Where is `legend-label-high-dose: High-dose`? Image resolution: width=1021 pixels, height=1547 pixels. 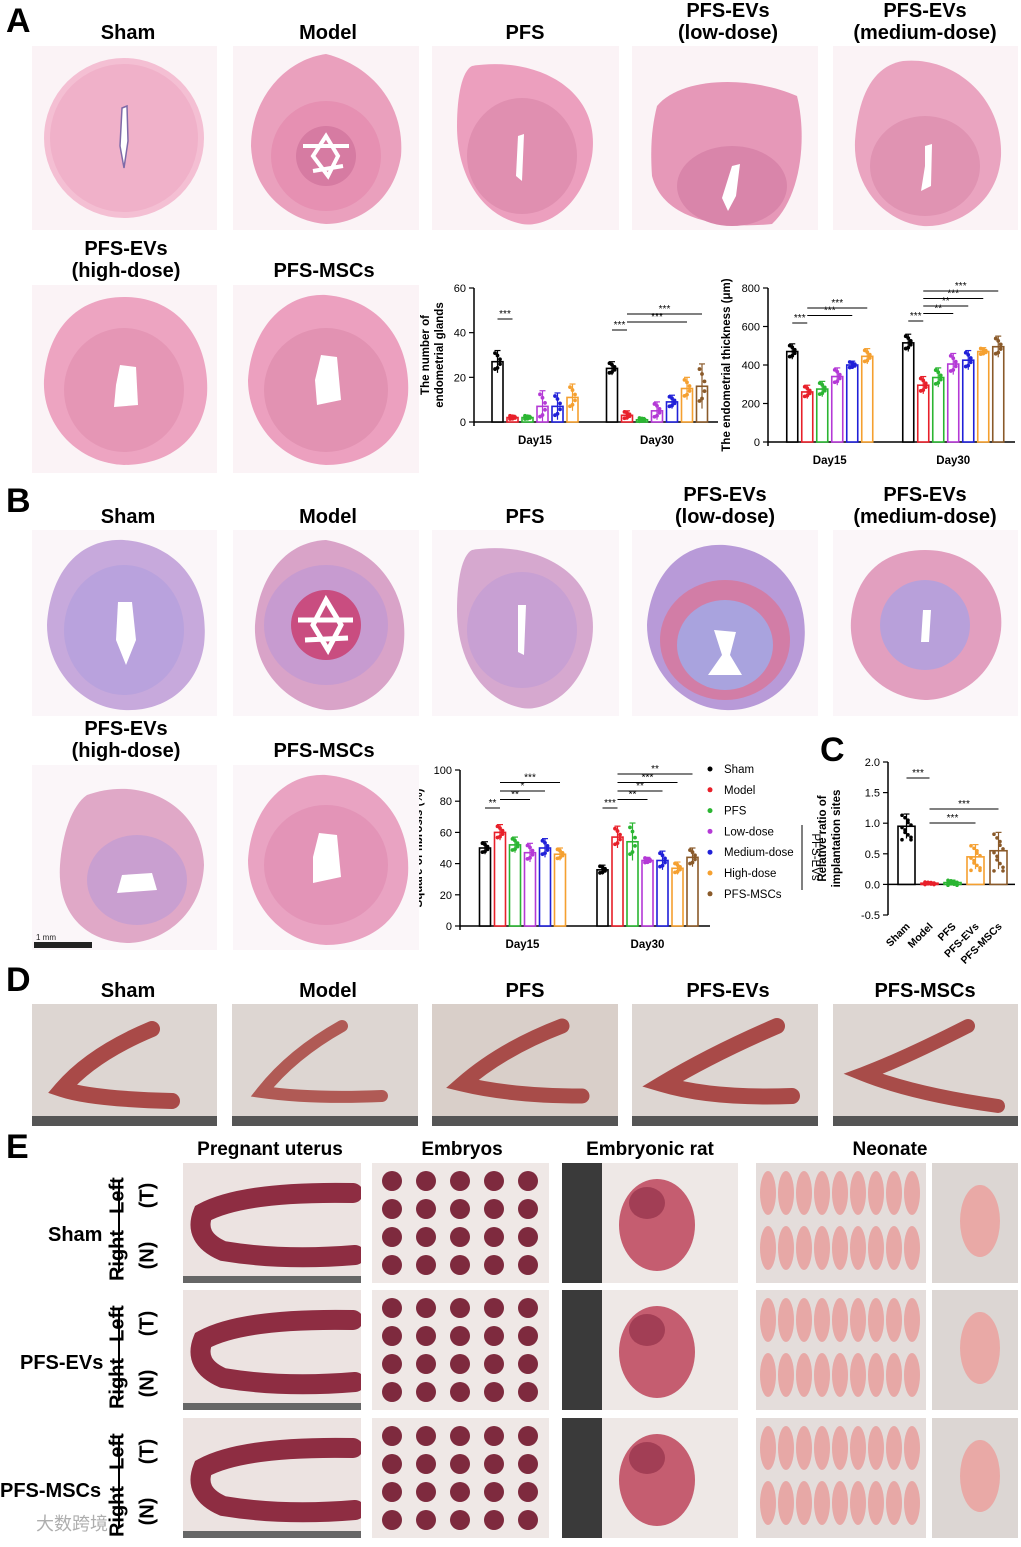
legend-label-high-dose: High-dose is located at coordinates (750, 874).